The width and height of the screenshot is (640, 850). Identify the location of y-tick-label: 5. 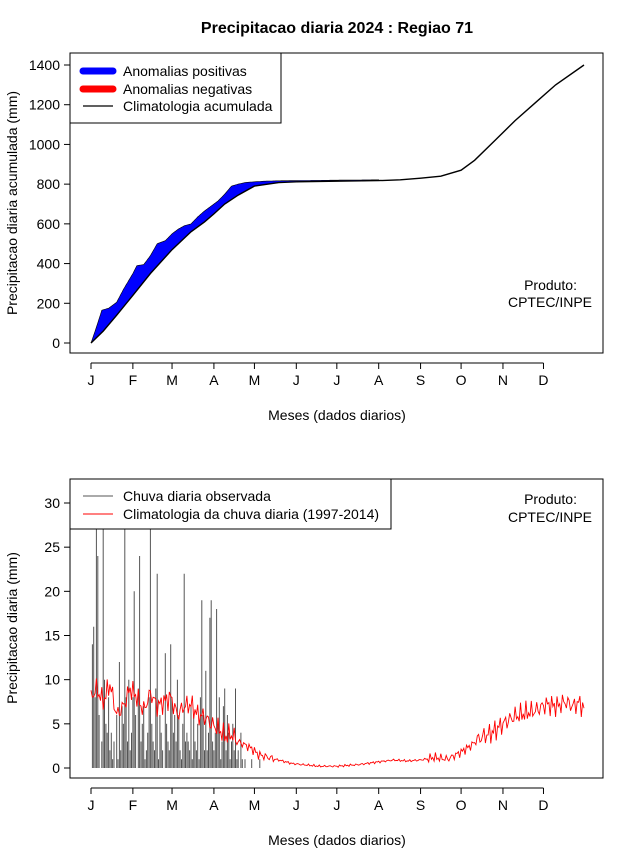
(56, 724).